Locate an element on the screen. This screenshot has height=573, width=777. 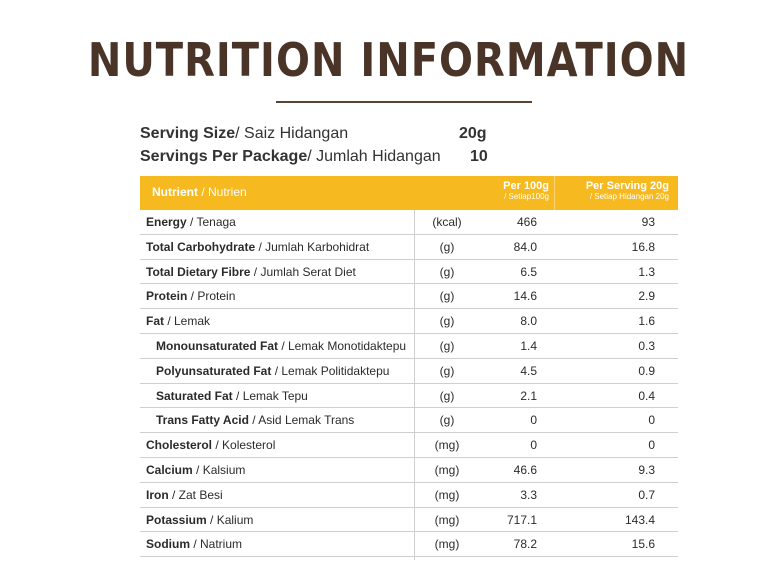
nutrient-name-bold: Energy is located at coordinates (166, 222).